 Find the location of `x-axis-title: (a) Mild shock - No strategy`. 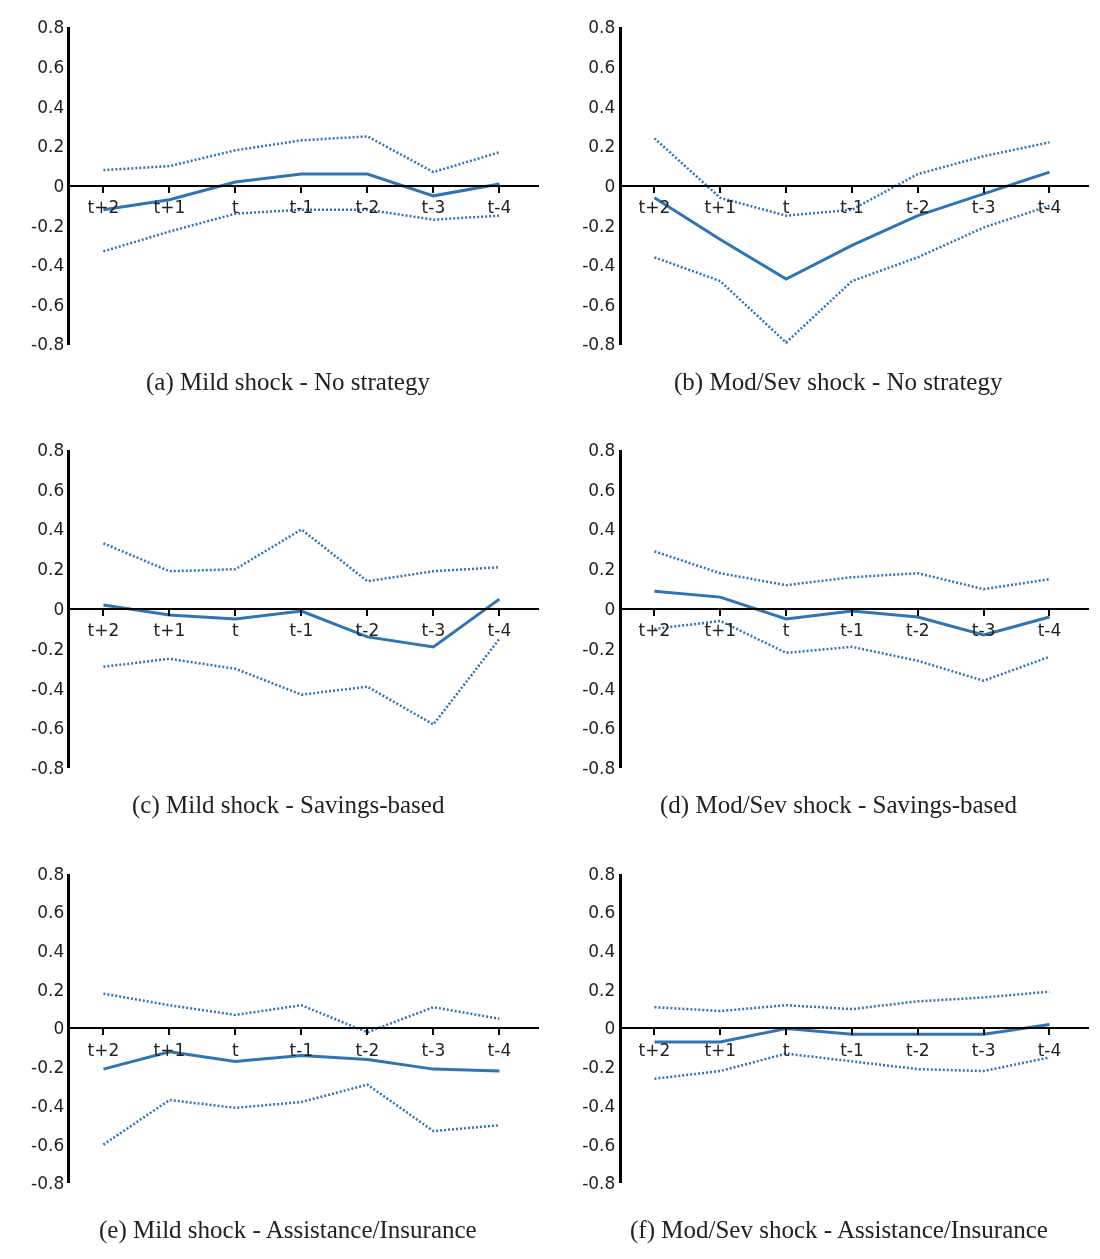

x-axis-title: (a) Mild shock - No strategy is located at coordinates (288, 382).